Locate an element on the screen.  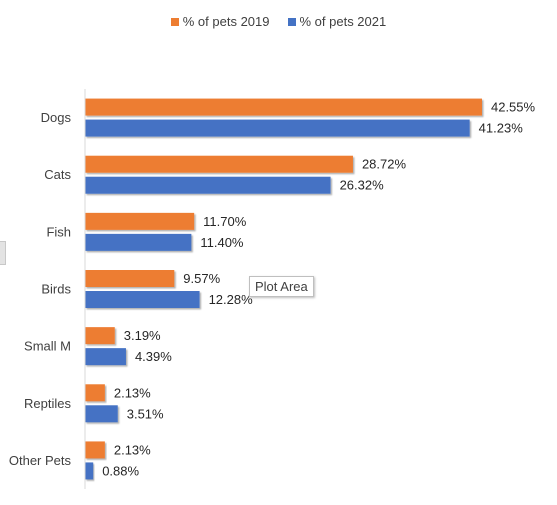
legend-item-2019: % of pets 2019 is located at coordinates (220, 21).